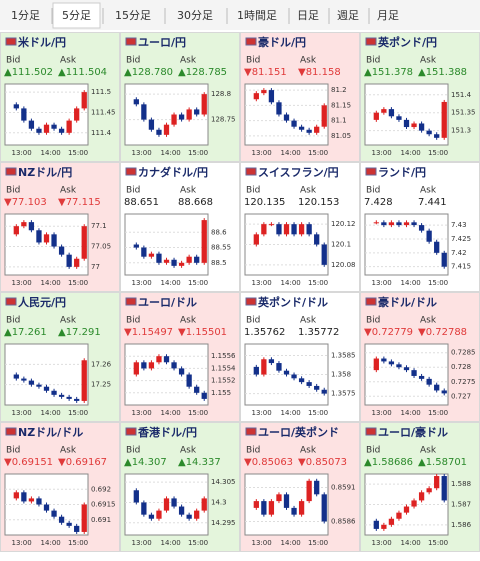 The width and height of the screenshot is (480, 561). Describe the element at coordinates (199, 462) in the screenshot. I see `ask-value: ▲14.337` at that location.